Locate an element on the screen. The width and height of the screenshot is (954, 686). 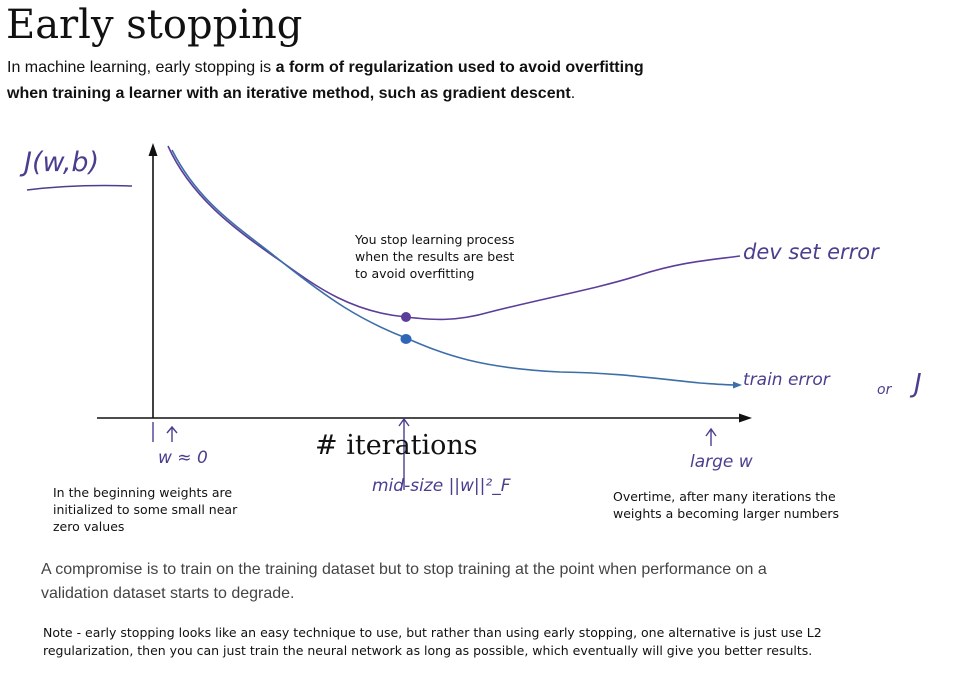
stop-note-line: when the results are best is located at coordinates (435, 256).